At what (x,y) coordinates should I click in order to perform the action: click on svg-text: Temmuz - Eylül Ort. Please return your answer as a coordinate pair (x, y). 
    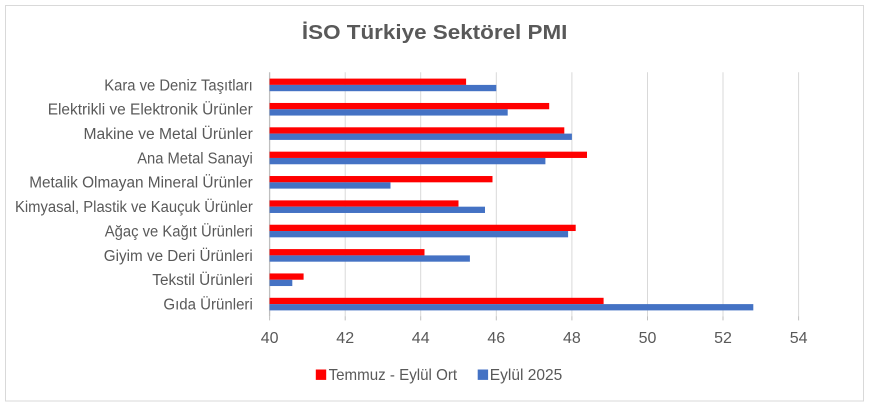
    Looking at the image, I should click on (393, 375).